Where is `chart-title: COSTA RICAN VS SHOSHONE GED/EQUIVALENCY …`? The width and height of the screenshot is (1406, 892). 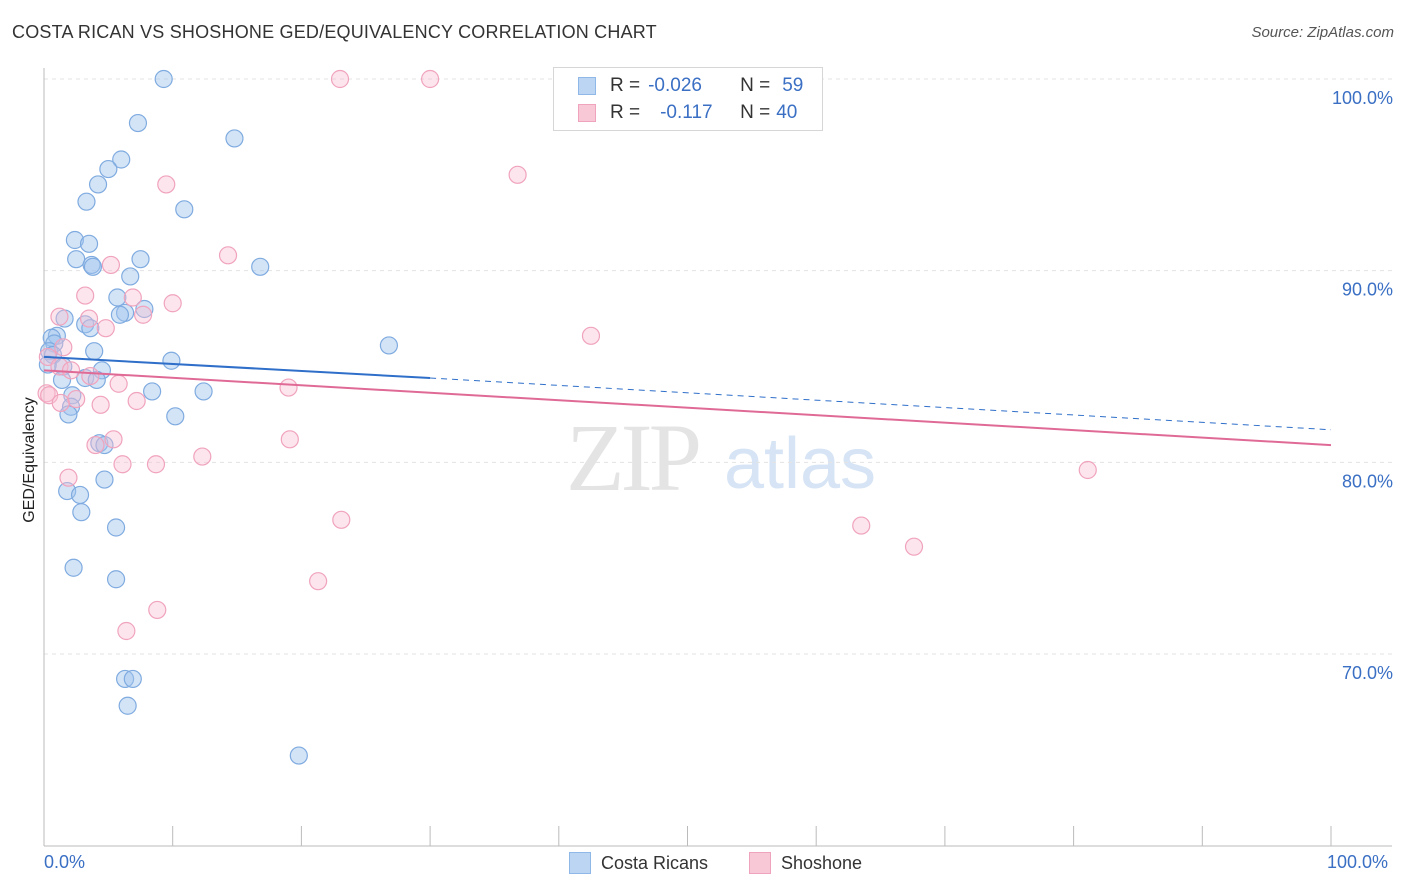 chart-title: COSTA RICAN VS SHOSHONE GED/EQUIVALENCY … is located at coordinates (334, 32).